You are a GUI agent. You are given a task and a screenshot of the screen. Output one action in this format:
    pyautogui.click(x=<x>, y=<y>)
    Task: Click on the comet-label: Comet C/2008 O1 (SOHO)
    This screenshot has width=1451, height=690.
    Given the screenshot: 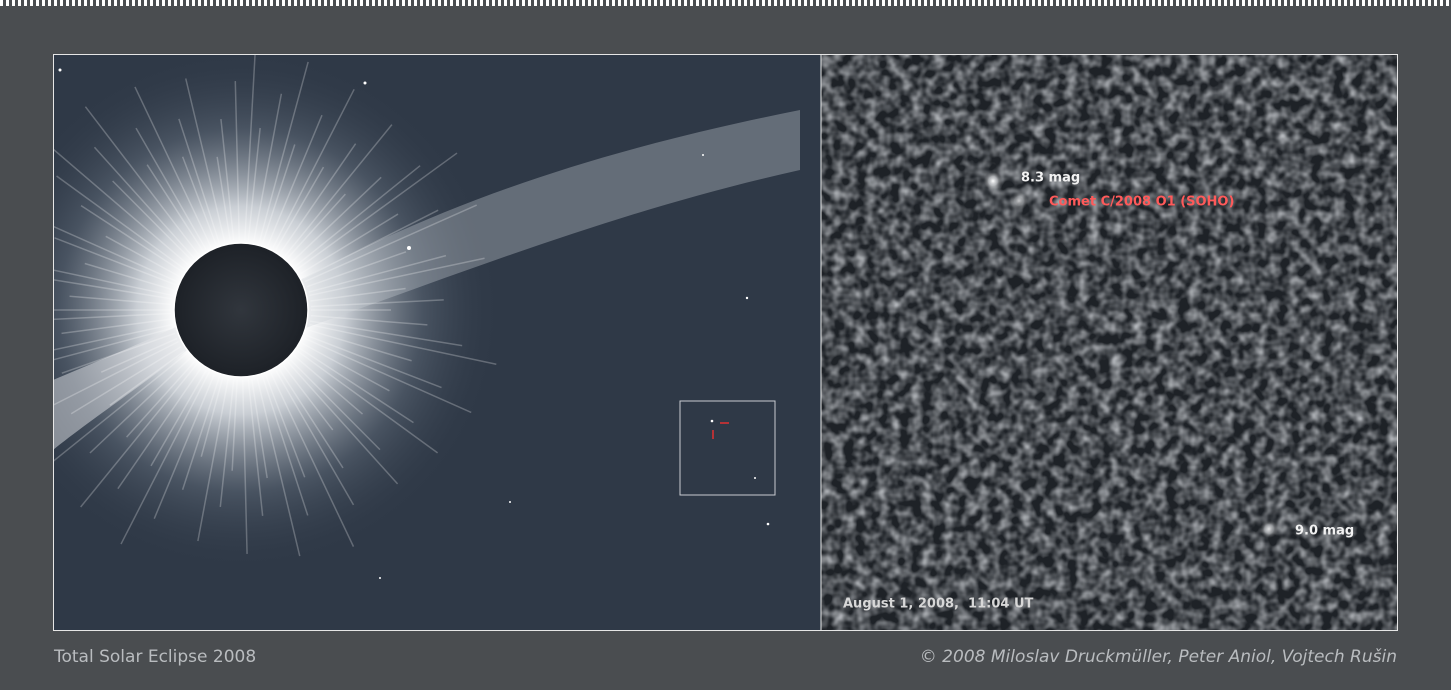 What is the action you would take?
    pyautogui.click(x=1141, y=202)
    